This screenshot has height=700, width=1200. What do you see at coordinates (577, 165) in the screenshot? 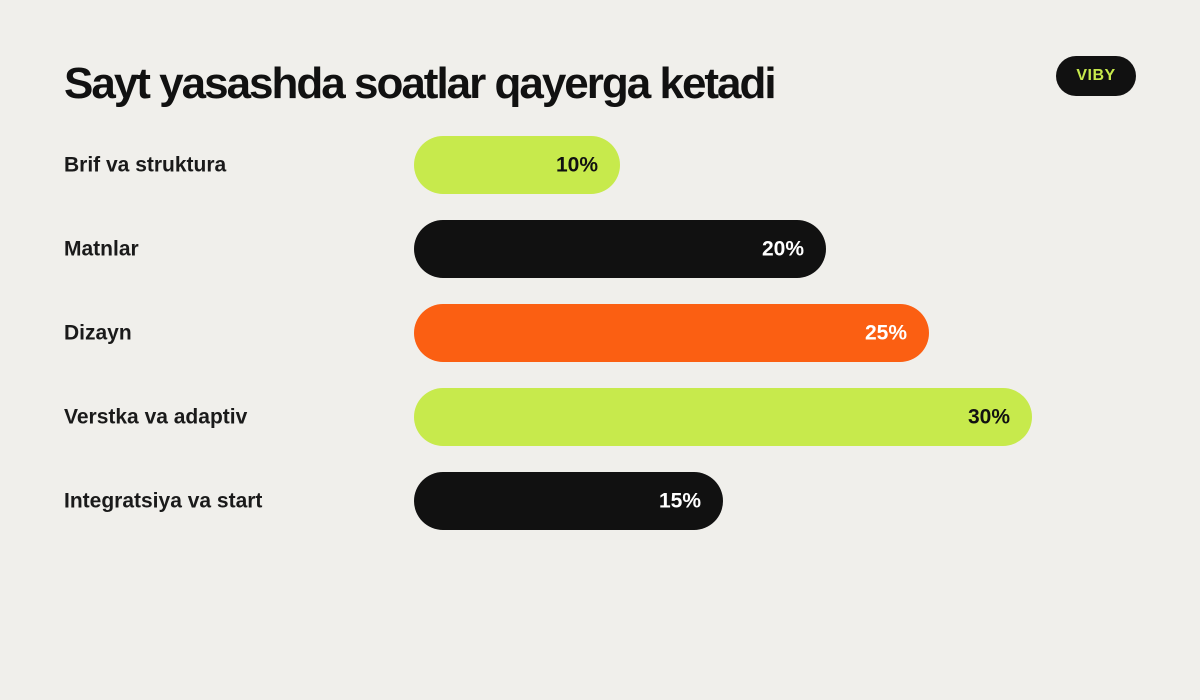
I see `value-label: 10%` at bounding box center [577, 165].